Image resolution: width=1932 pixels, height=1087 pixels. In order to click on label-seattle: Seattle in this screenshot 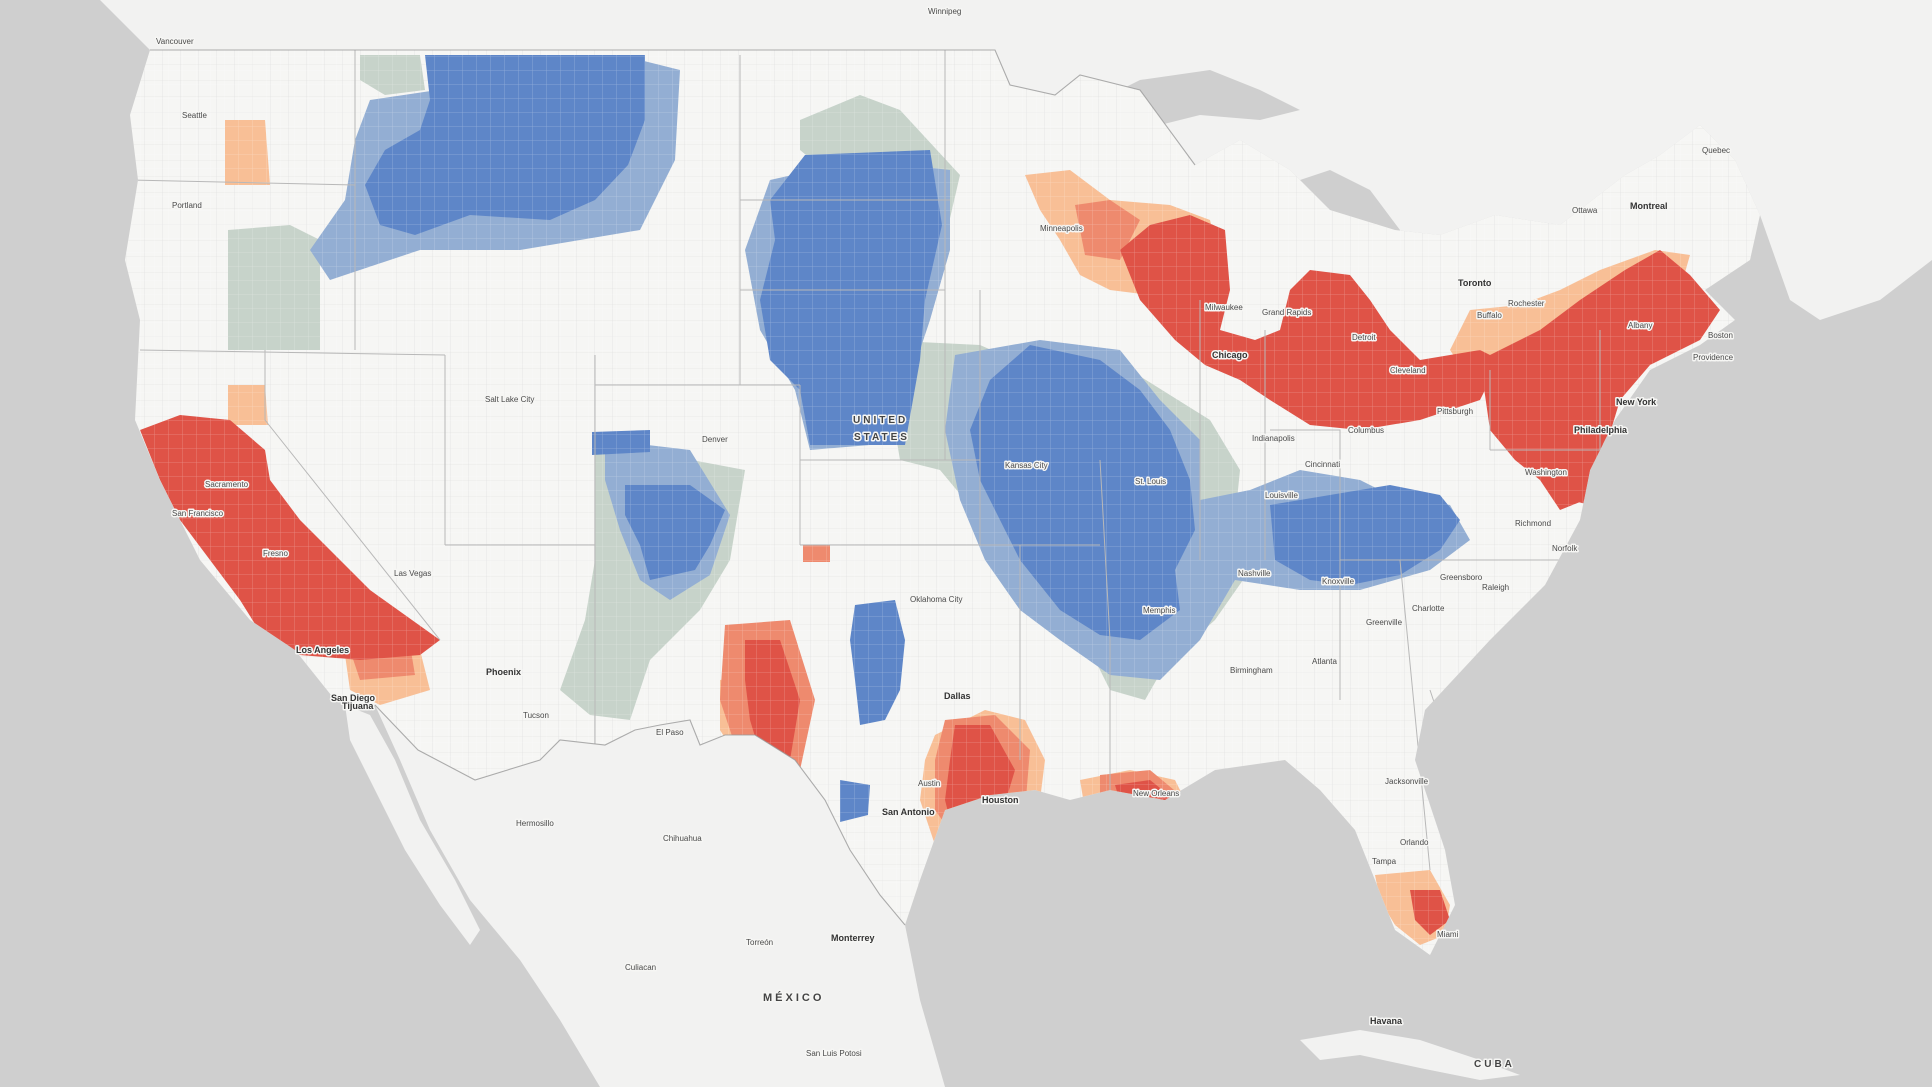, I will do `click(194, 115)`.